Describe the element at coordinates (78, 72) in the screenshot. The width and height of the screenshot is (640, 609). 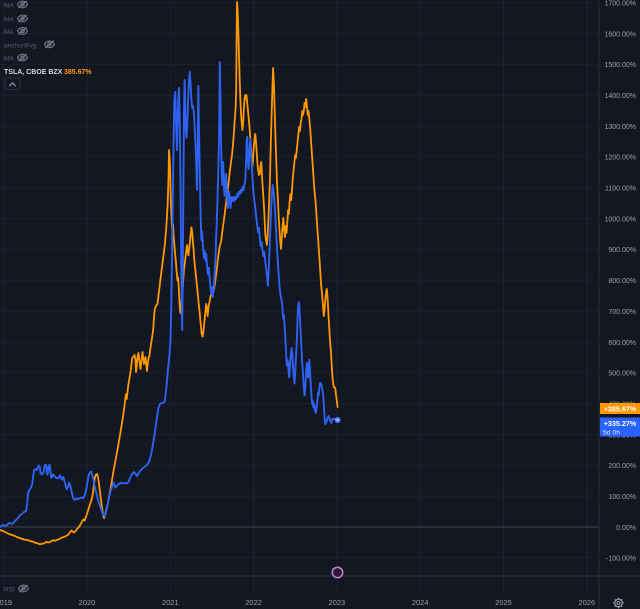
I see `svg-text: 385.67%` at that location.